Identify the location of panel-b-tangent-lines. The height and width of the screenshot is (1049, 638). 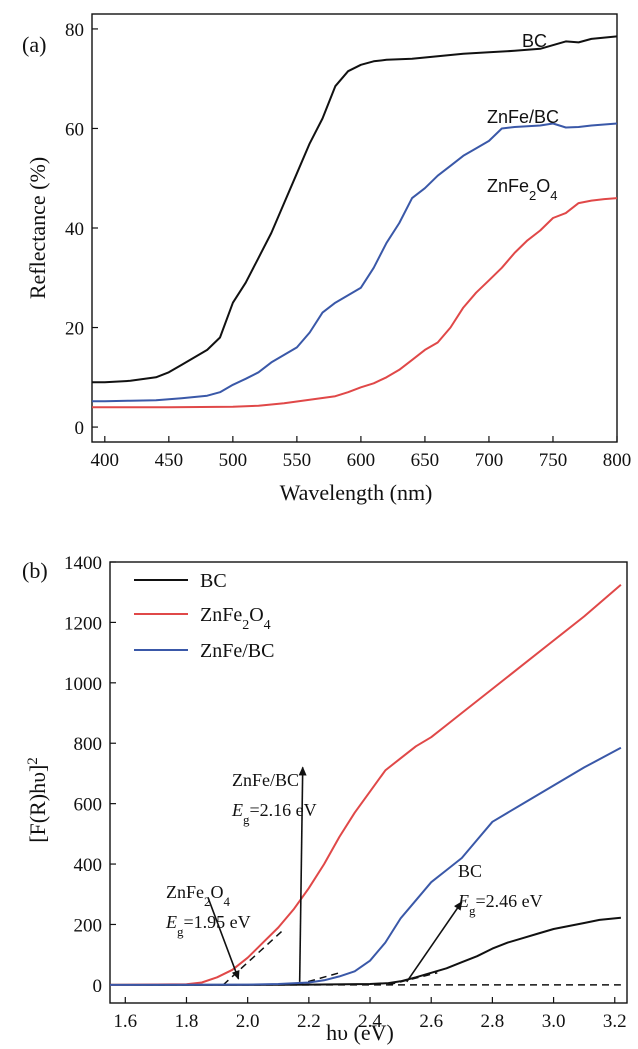
(365, 957).